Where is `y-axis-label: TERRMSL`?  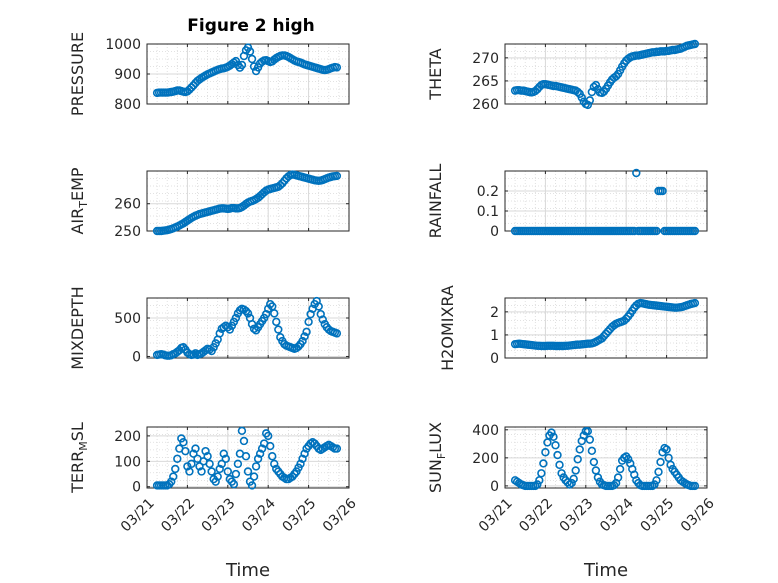
y-axis-label: TERRMSL is located at coordinates (79, 458).